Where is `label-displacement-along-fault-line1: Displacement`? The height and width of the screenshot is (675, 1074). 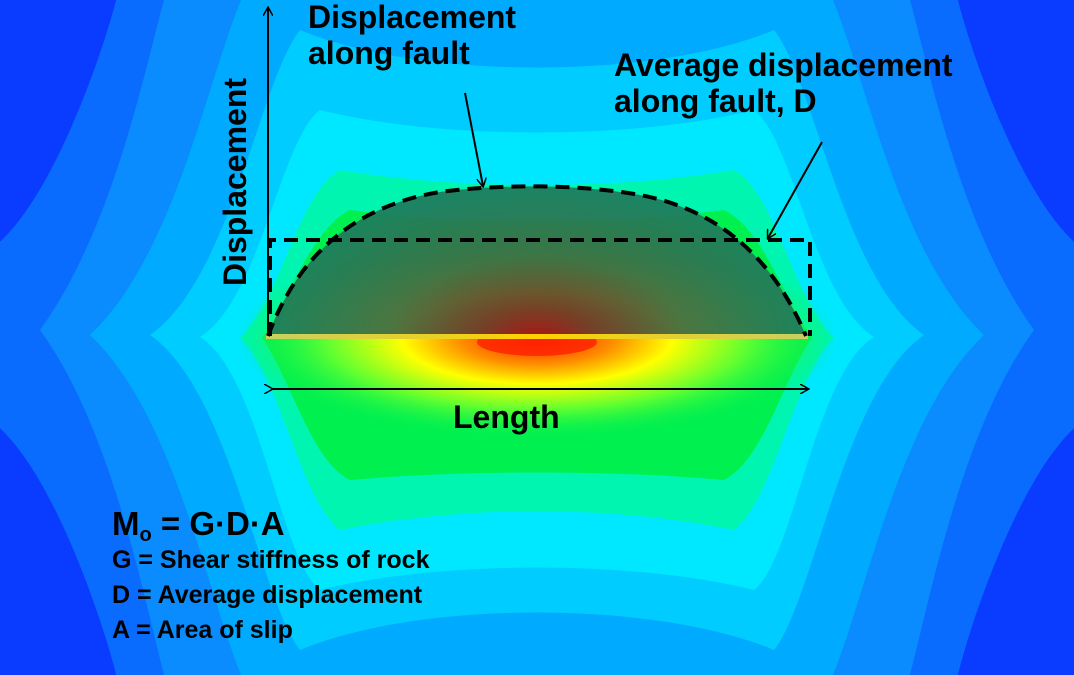 label-displacement-along-fault-line1: Displacement is located at coordinates (412, 17).